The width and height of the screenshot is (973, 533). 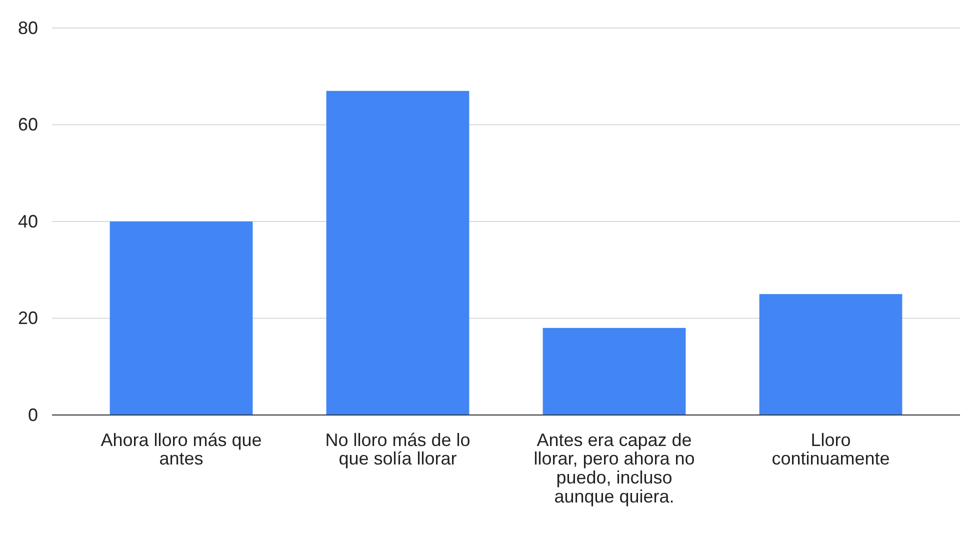 What do you see at coordinates (28, 28) in the screenshot?
I see `y-tick-label: 80` at bounding box center [28, 28].